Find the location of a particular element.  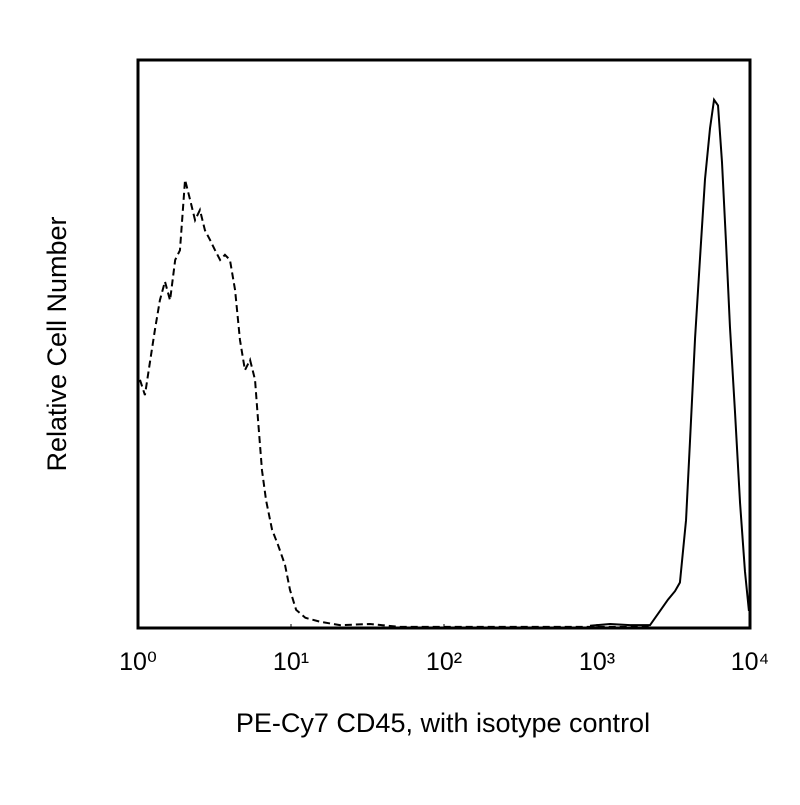

x-tick-label: 10² is located at coordinates (444, 662).